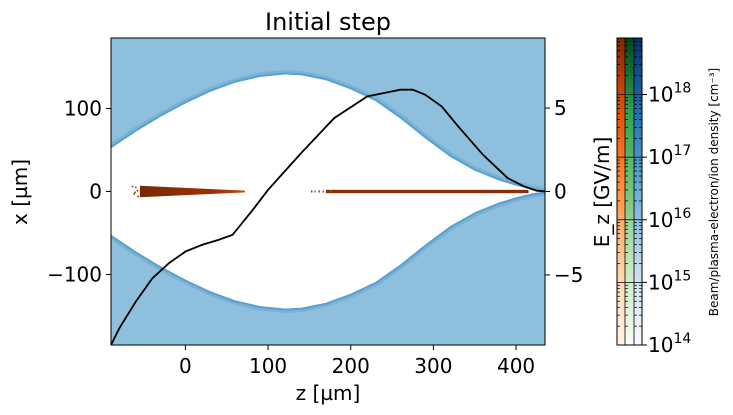 The width and height of the screenshot is (733, 415). What do you see at coordinates (638, 191) in the screenshot?
I see `colorbar-blues` at bounding box center [638, 191].